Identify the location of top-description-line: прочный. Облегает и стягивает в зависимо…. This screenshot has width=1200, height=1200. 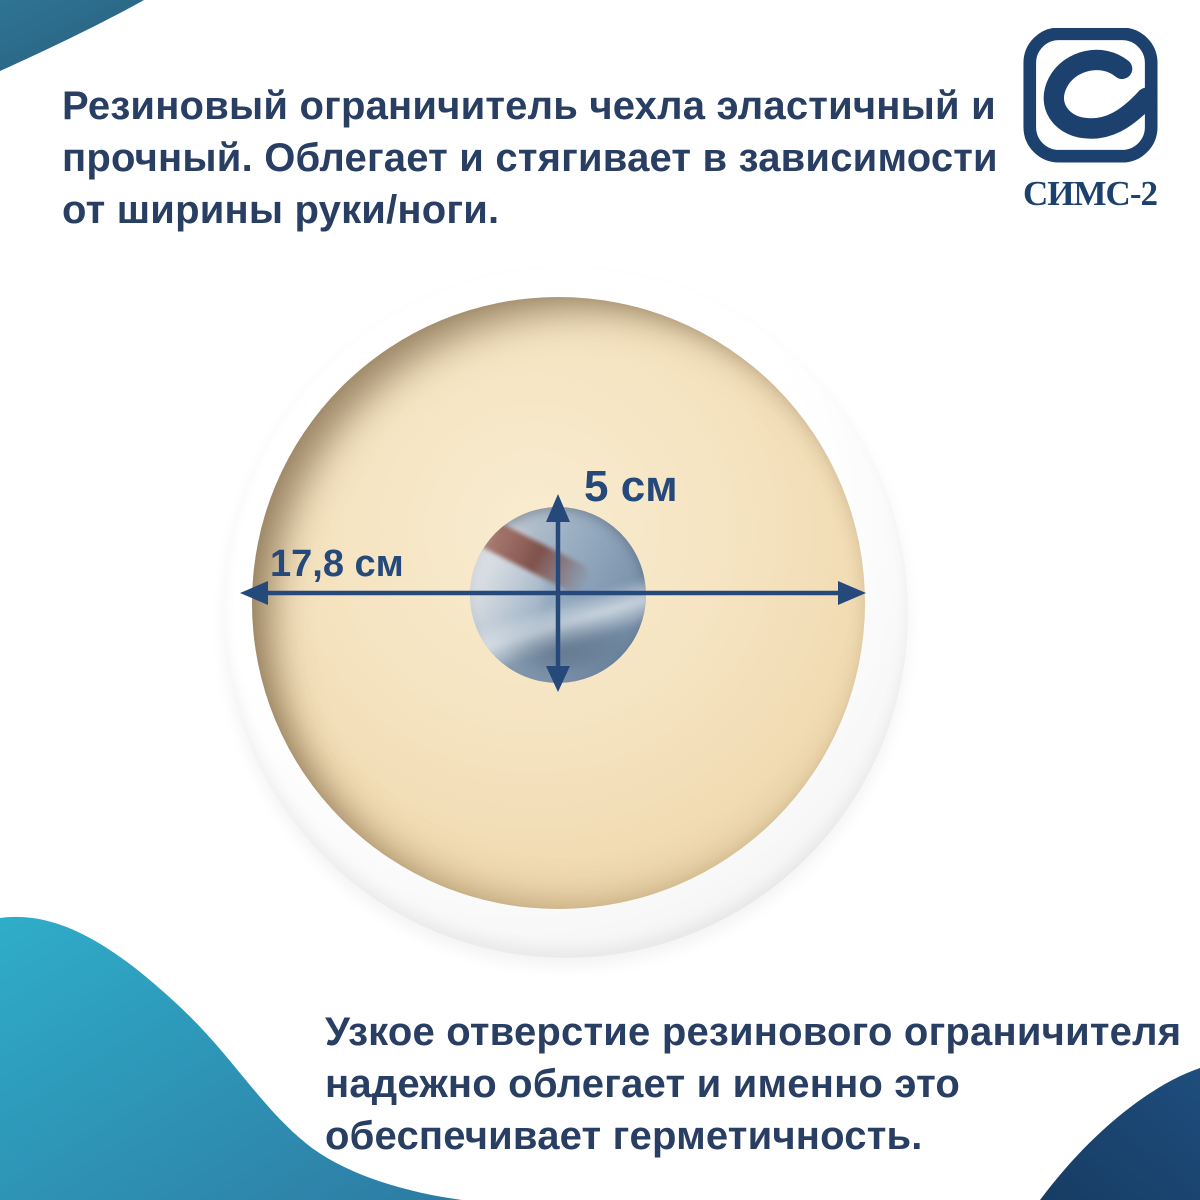
(530, 158).